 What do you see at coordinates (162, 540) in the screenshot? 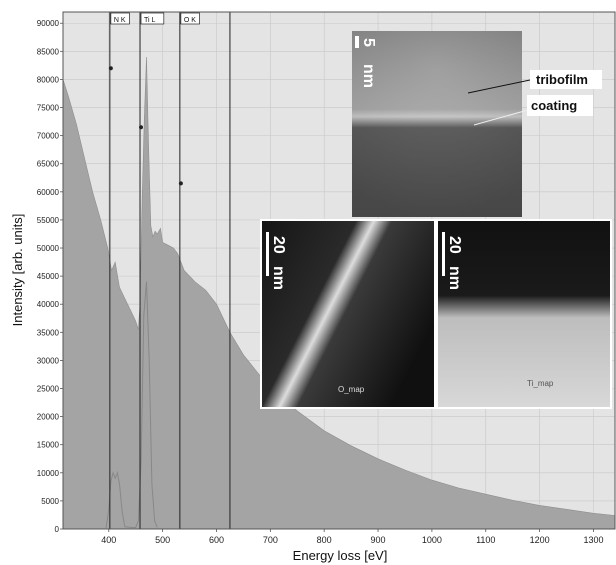
I see `x-tick-label: 500` at bounding box center [162, 540].